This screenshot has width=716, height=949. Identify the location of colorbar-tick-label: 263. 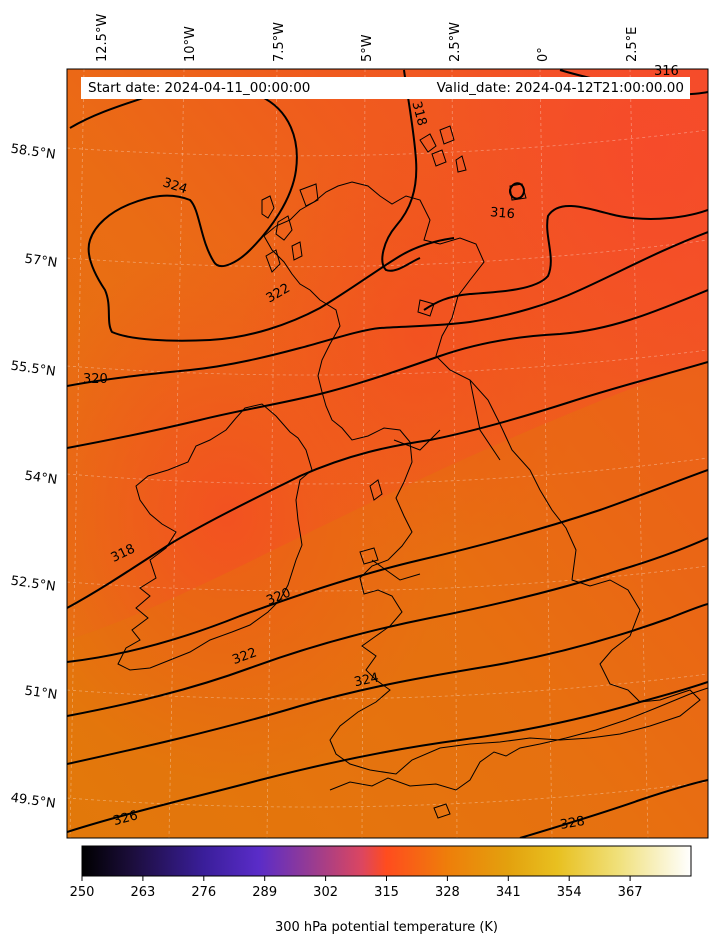
(142, 892).